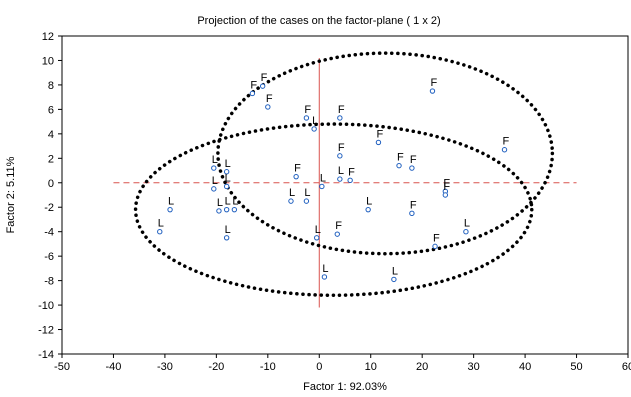 This screenshot has height=397, width=631. Describe the element at coordinates (165, 367) in the screenshot. I see `x-tick-label: -30` at that location.